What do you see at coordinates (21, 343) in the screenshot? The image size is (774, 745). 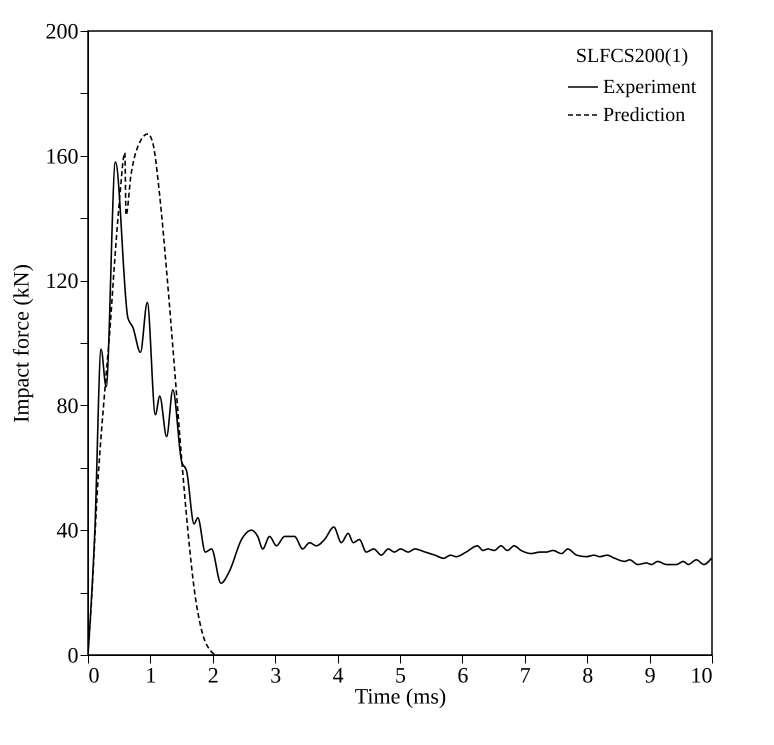 I see `y-axis-title: Impact force (kN)` at bounding box center [21, 343].